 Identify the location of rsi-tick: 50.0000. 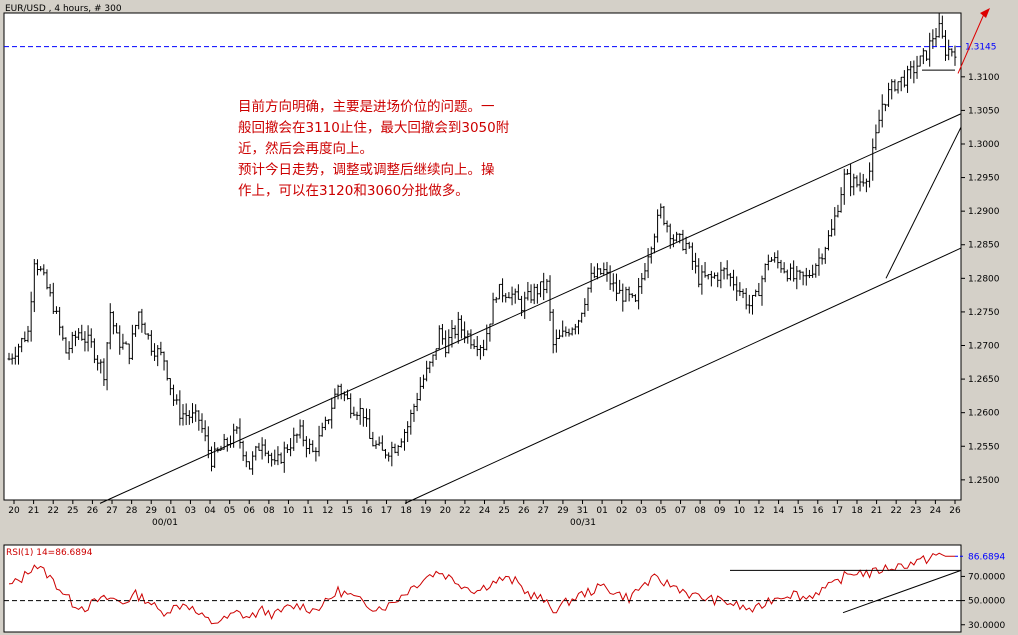
(983, 602).